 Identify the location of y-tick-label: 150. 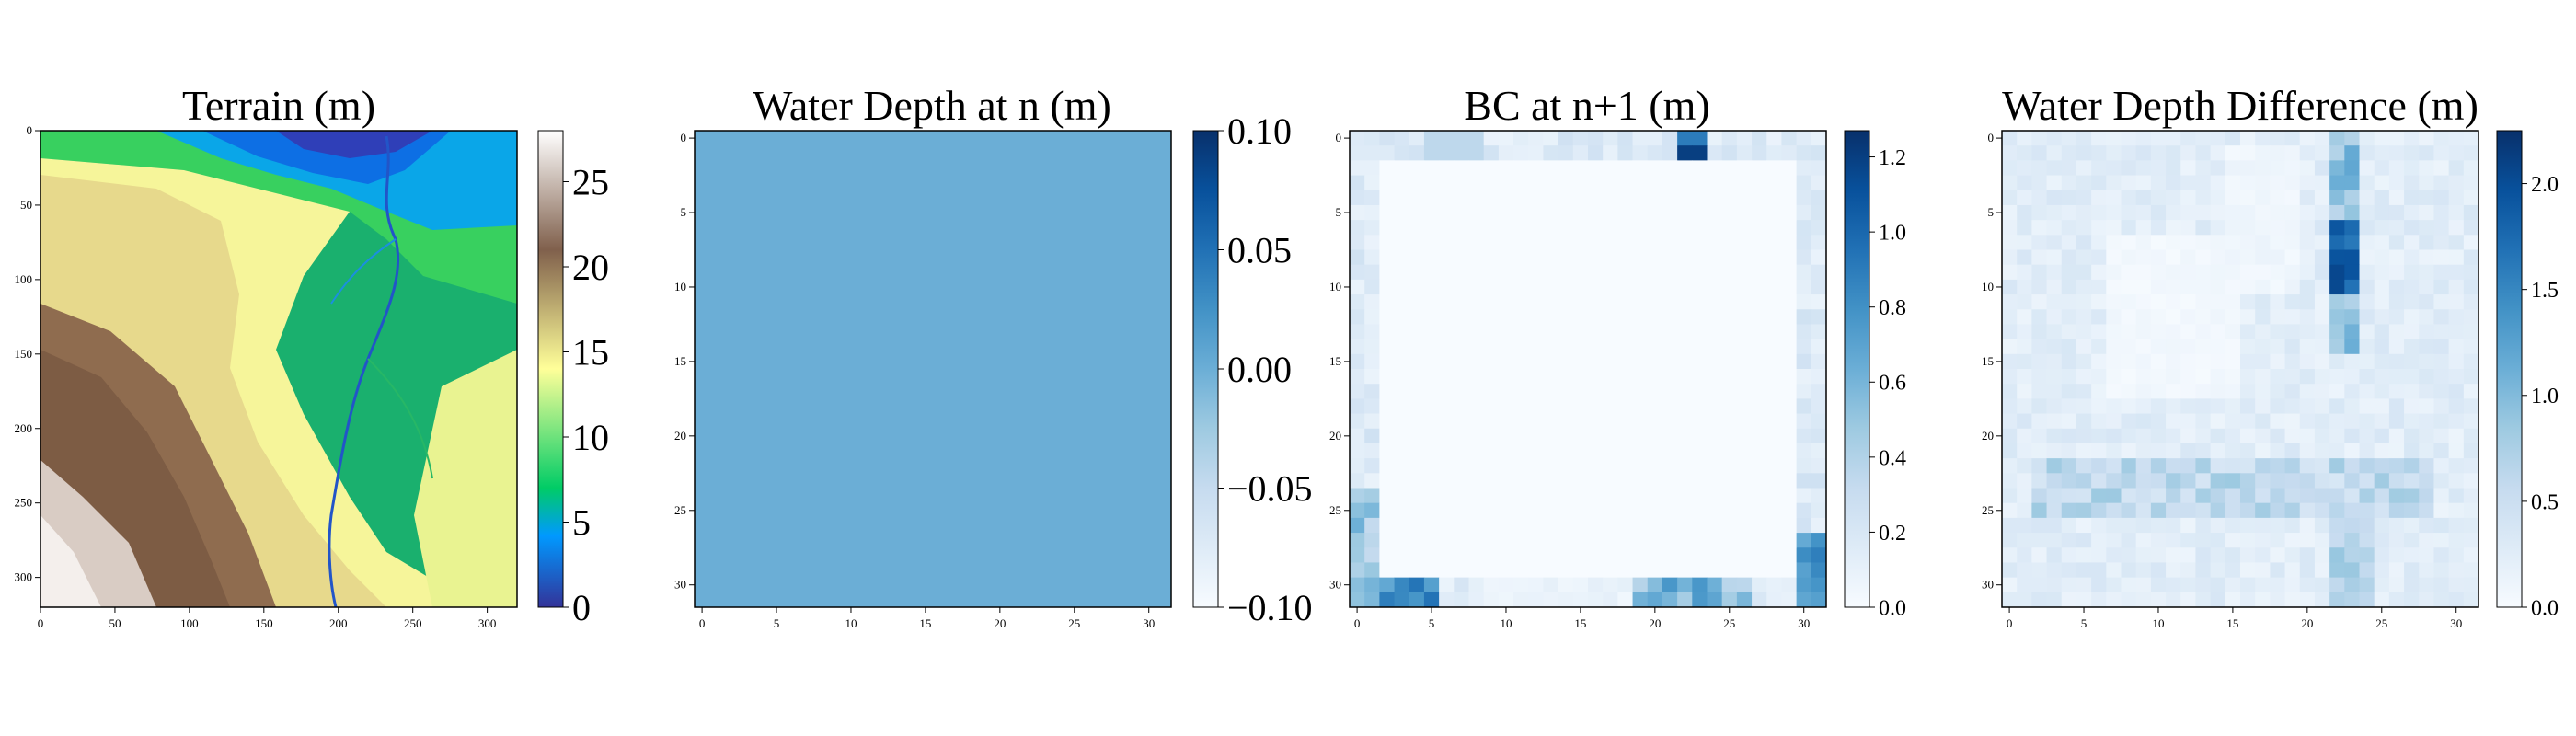
(24, 354).